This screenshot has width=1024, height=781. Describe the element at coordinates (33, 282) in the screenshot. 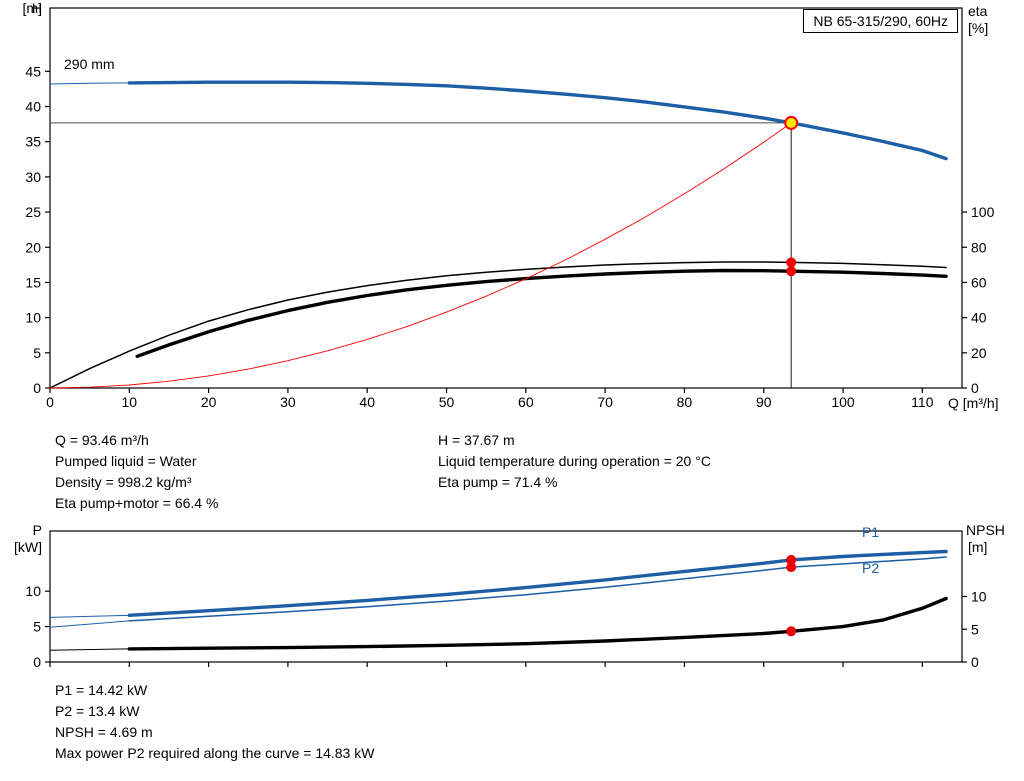

I see `y-left-tick-label: 15` at that location.